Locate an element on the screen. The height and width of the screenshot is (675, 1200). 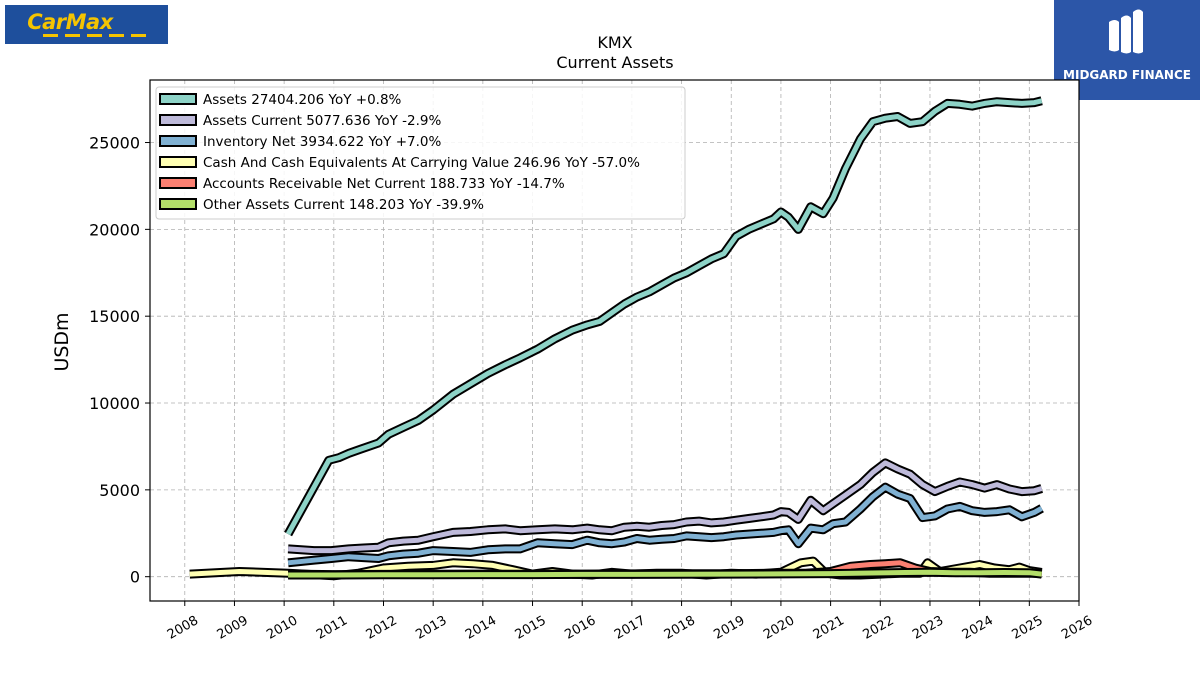
x-tick-label: 2022 is located at coordinates (878, 628).